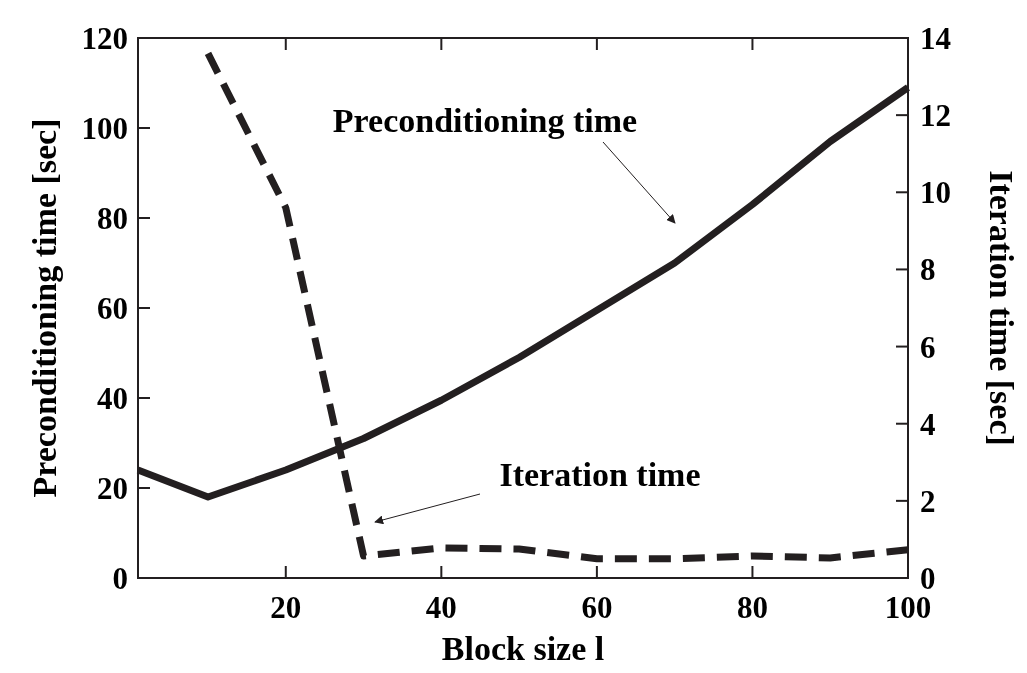  I want to click on x-axis-title: Block size l, so click(523, 648).